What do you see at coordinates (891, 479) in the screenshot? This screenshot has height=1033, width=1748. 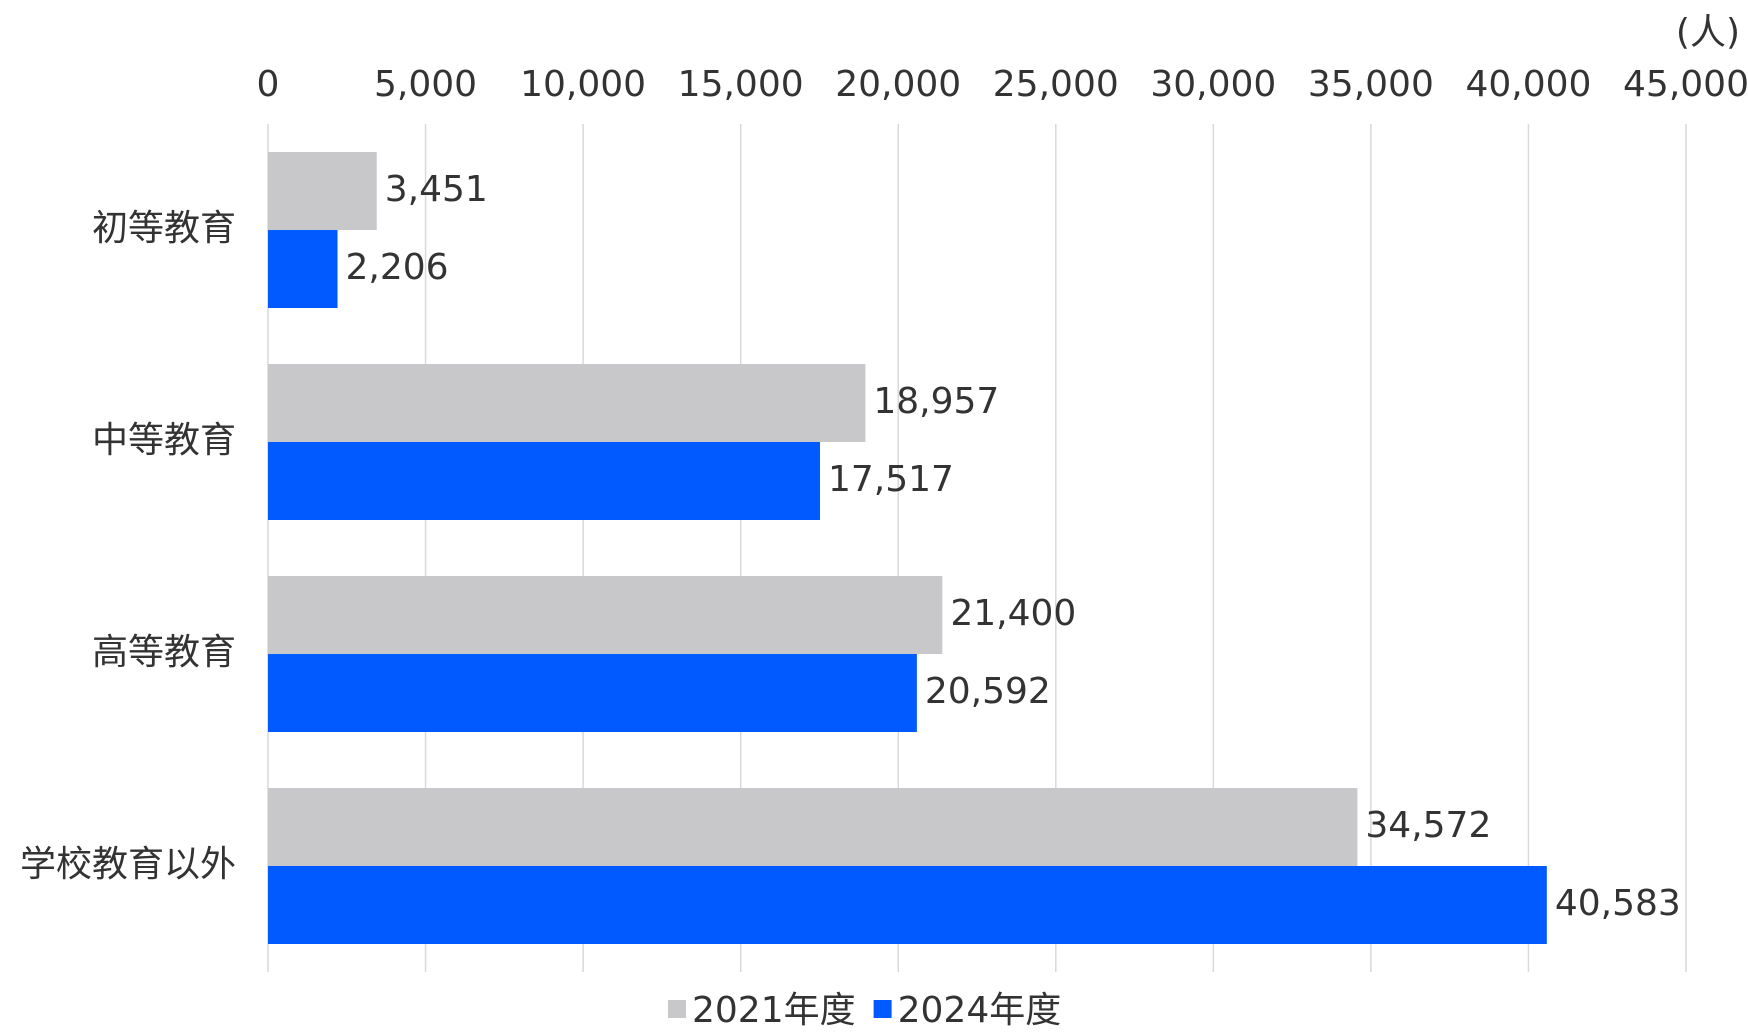 I see `value-label: 17,517` at bounding box center [891, 479].